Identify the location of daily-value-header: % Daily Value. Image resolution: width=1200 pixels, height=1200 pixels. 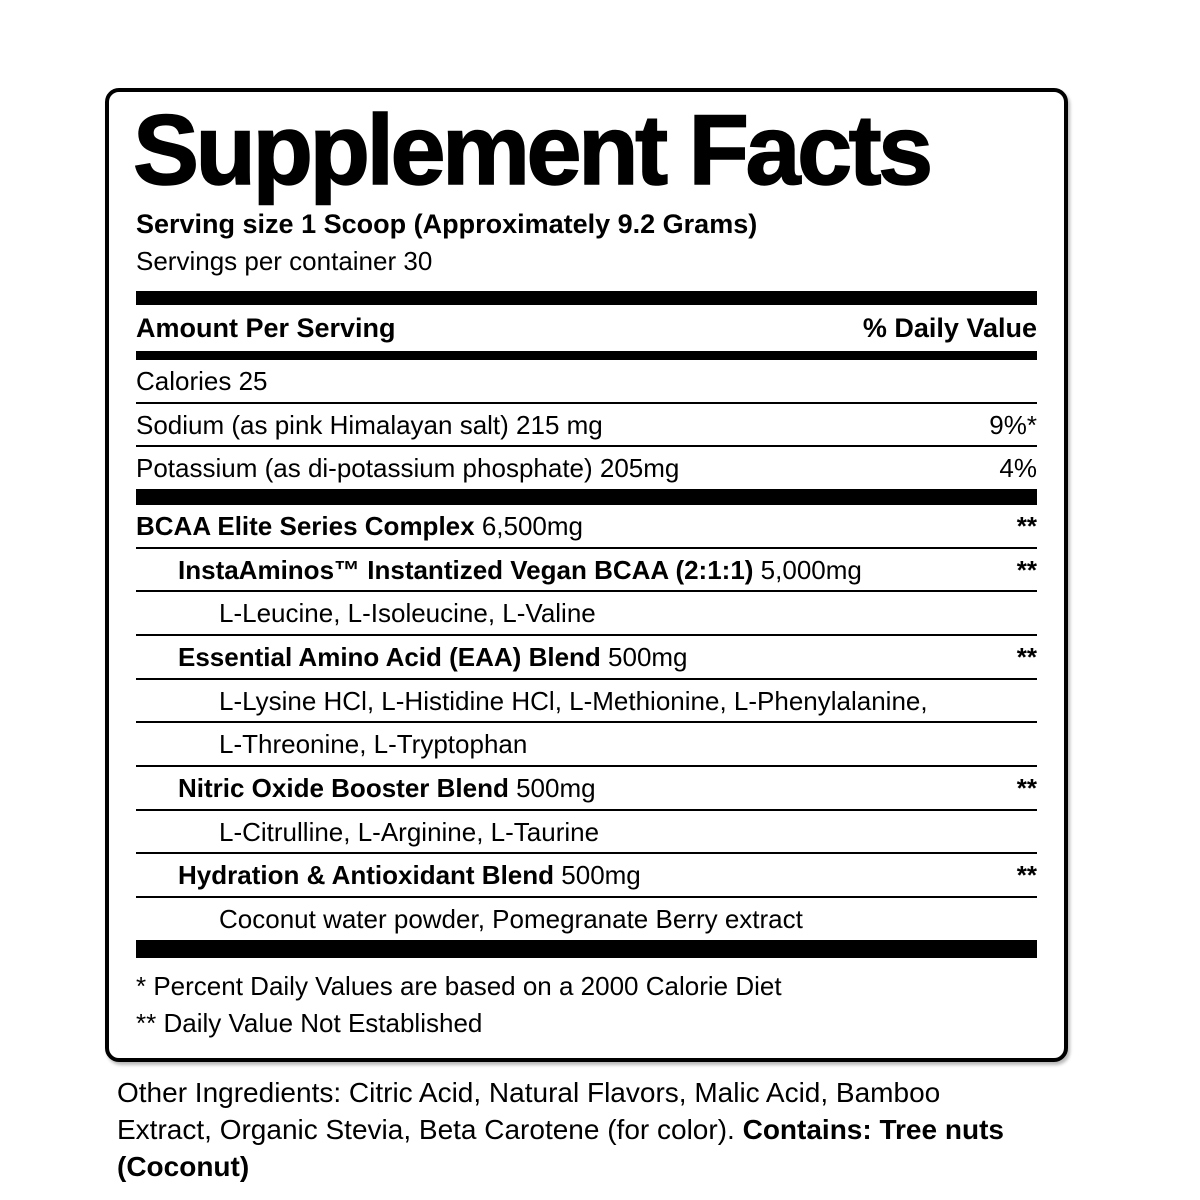
(949, 327).